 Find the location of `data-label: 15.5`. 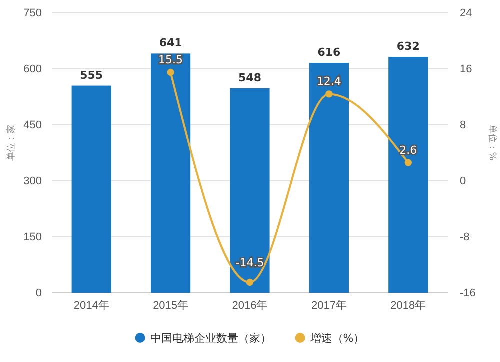

data-label: 15.5 is located at coordinates (171, 60).